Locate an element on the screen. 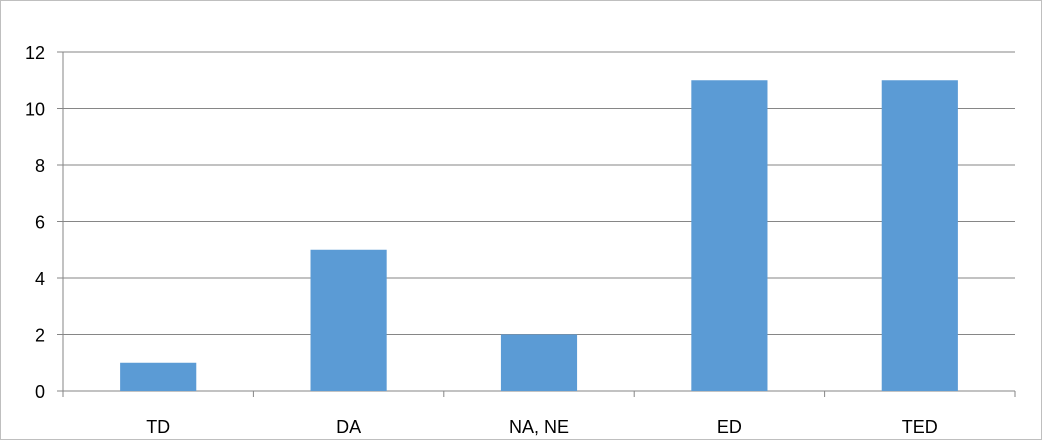 The image size is (1042, 440). y-tick-label: 8 is located at coordinates (40, 166).